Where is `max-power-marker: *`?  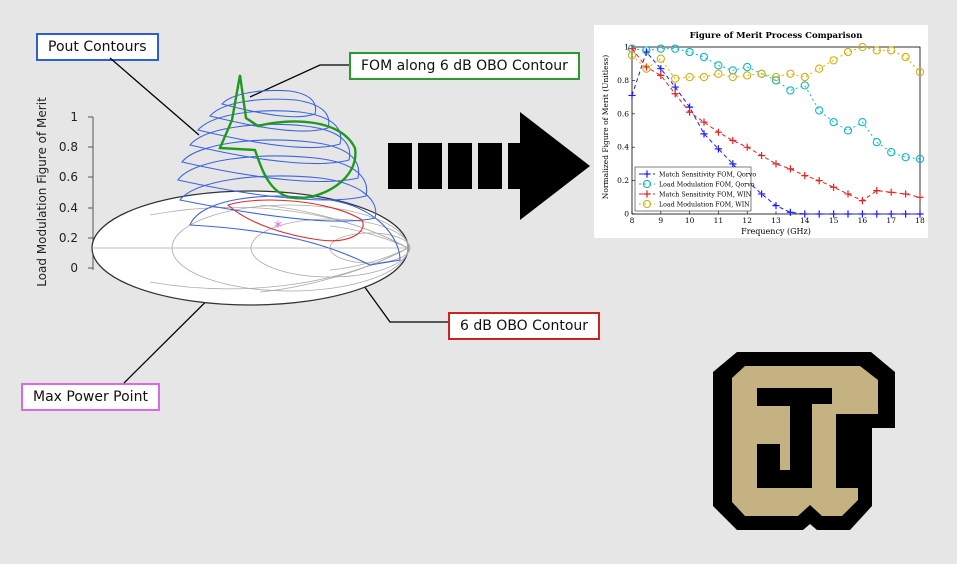 max-power-marker: * is located at coordinates (278, 226).